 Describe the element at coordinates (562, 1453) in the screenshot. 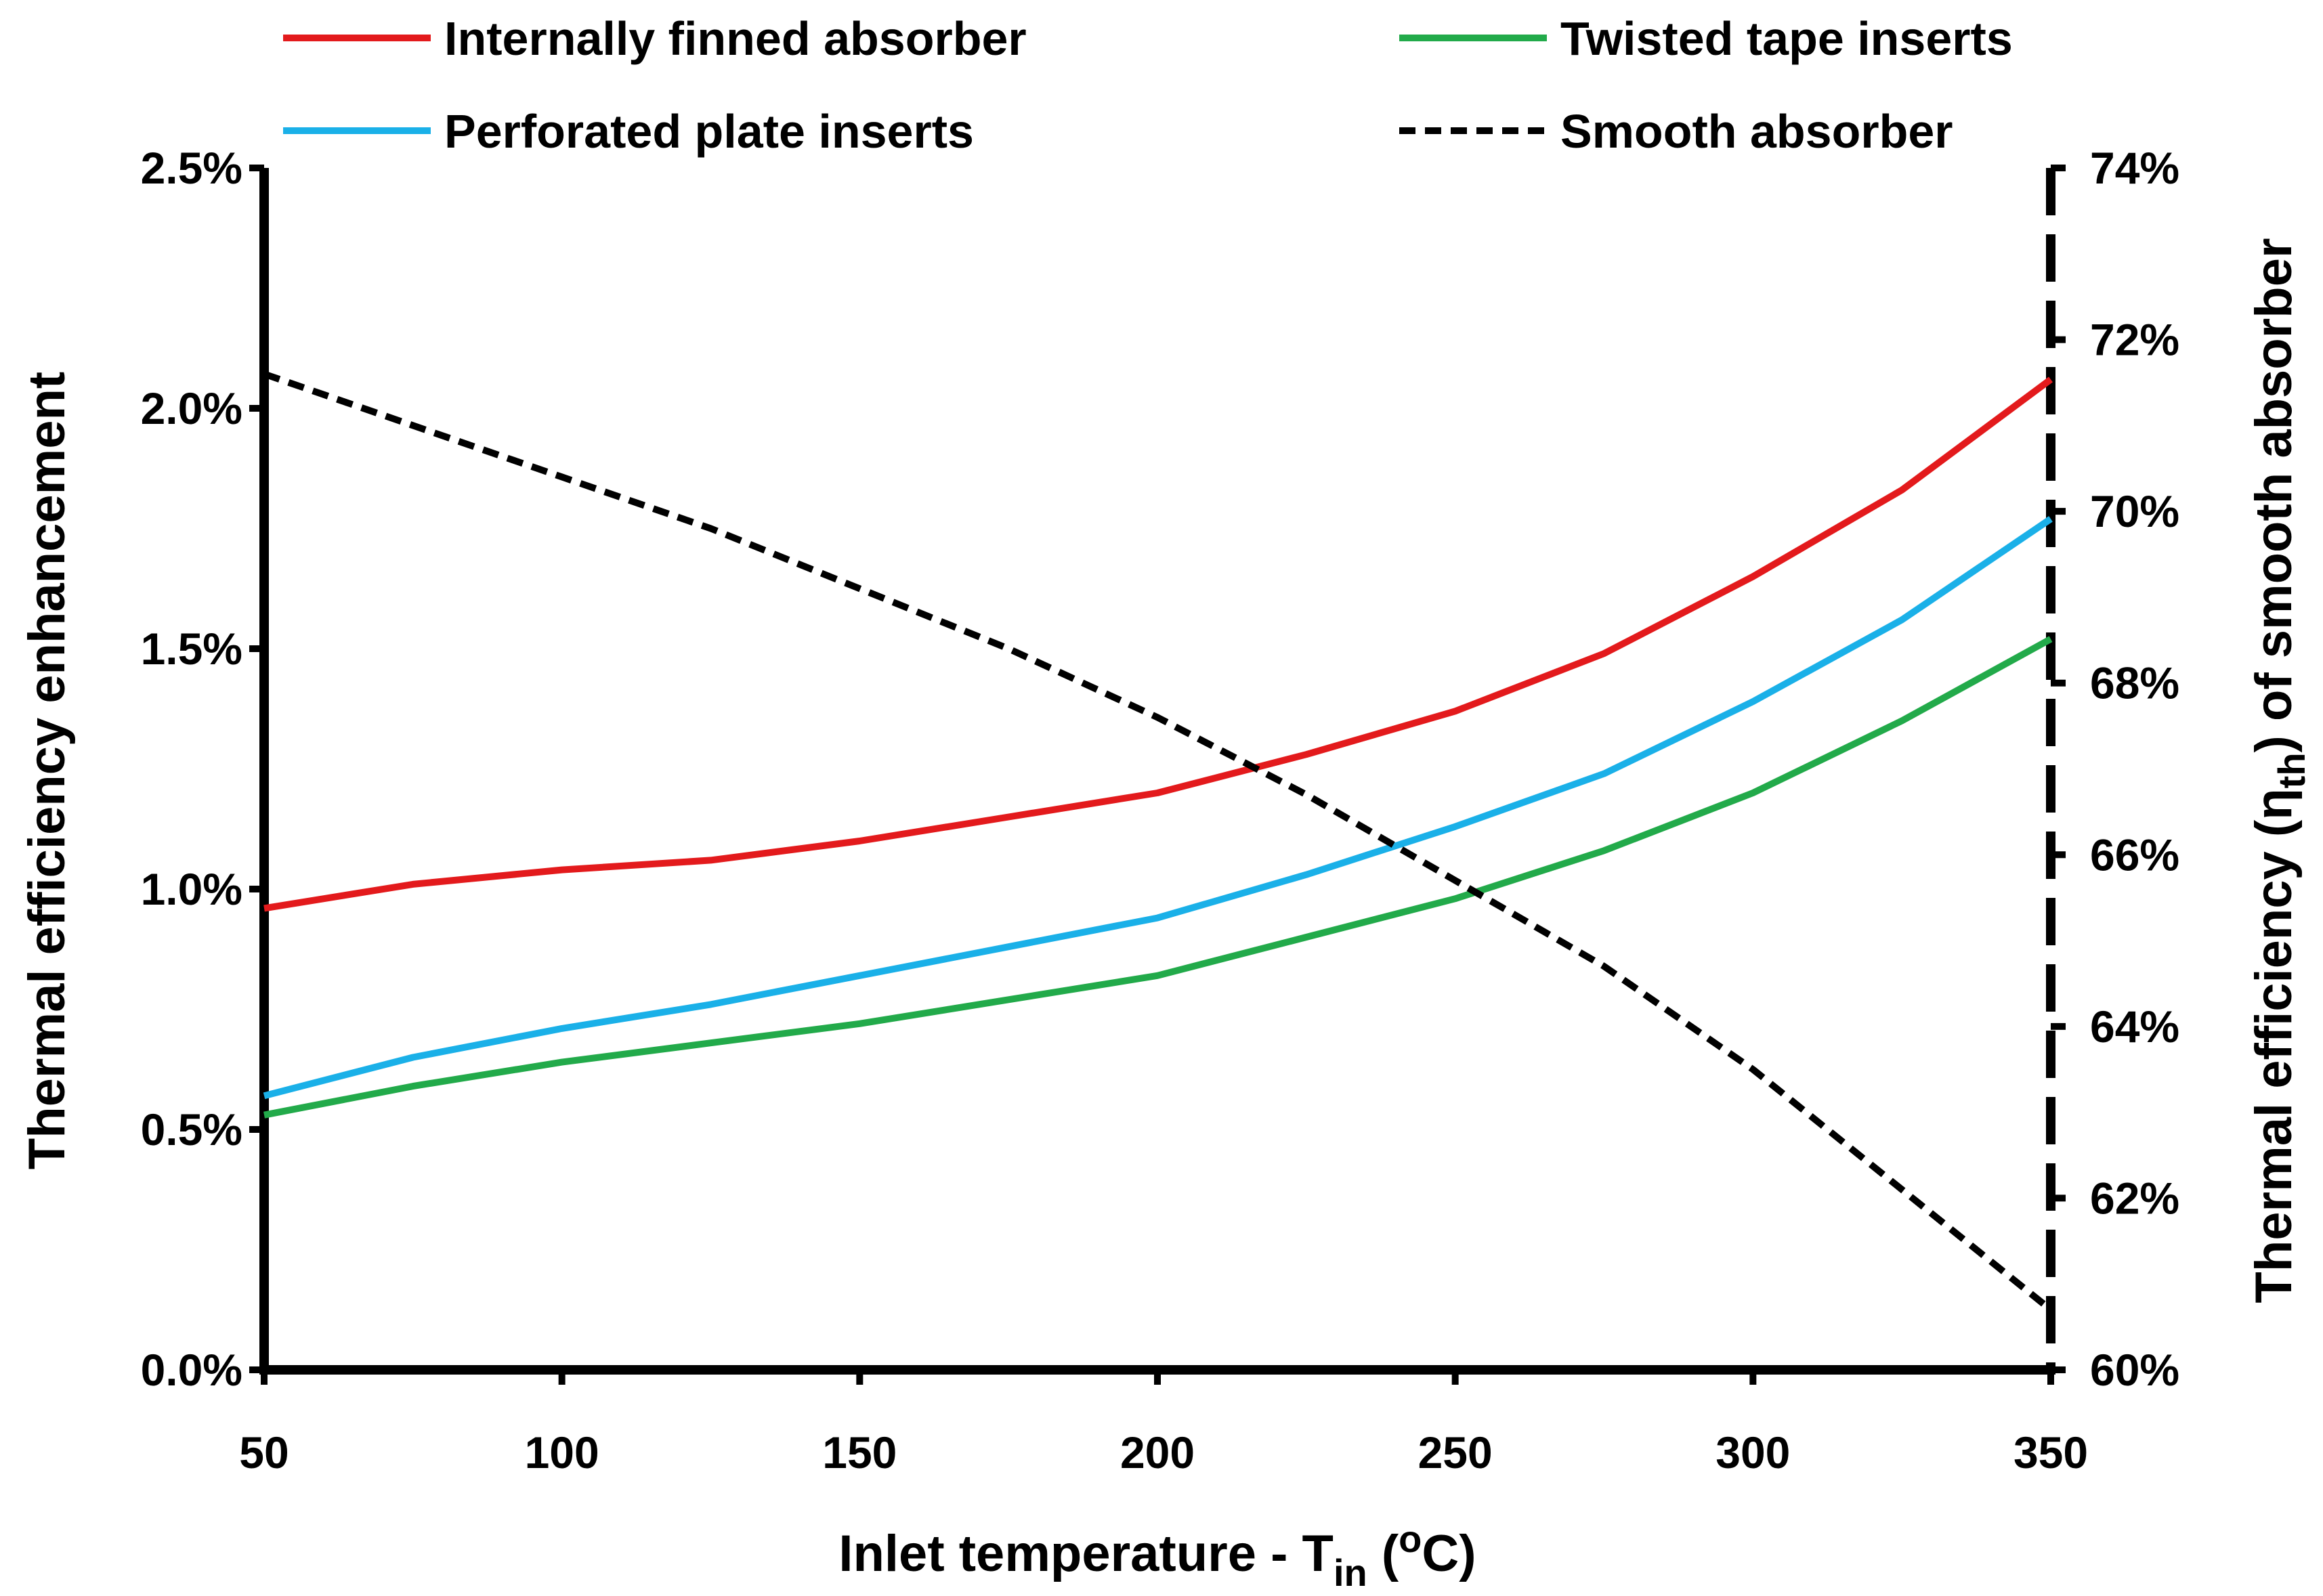

I see `x-tick-label: 100` at that location.